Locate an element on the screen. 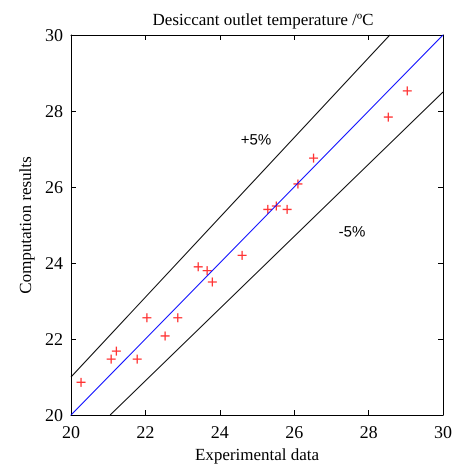 Image resolution: width=455 pixels, height=470 pixels. x-tick-label: 24 is located at coordinates (219, 432).